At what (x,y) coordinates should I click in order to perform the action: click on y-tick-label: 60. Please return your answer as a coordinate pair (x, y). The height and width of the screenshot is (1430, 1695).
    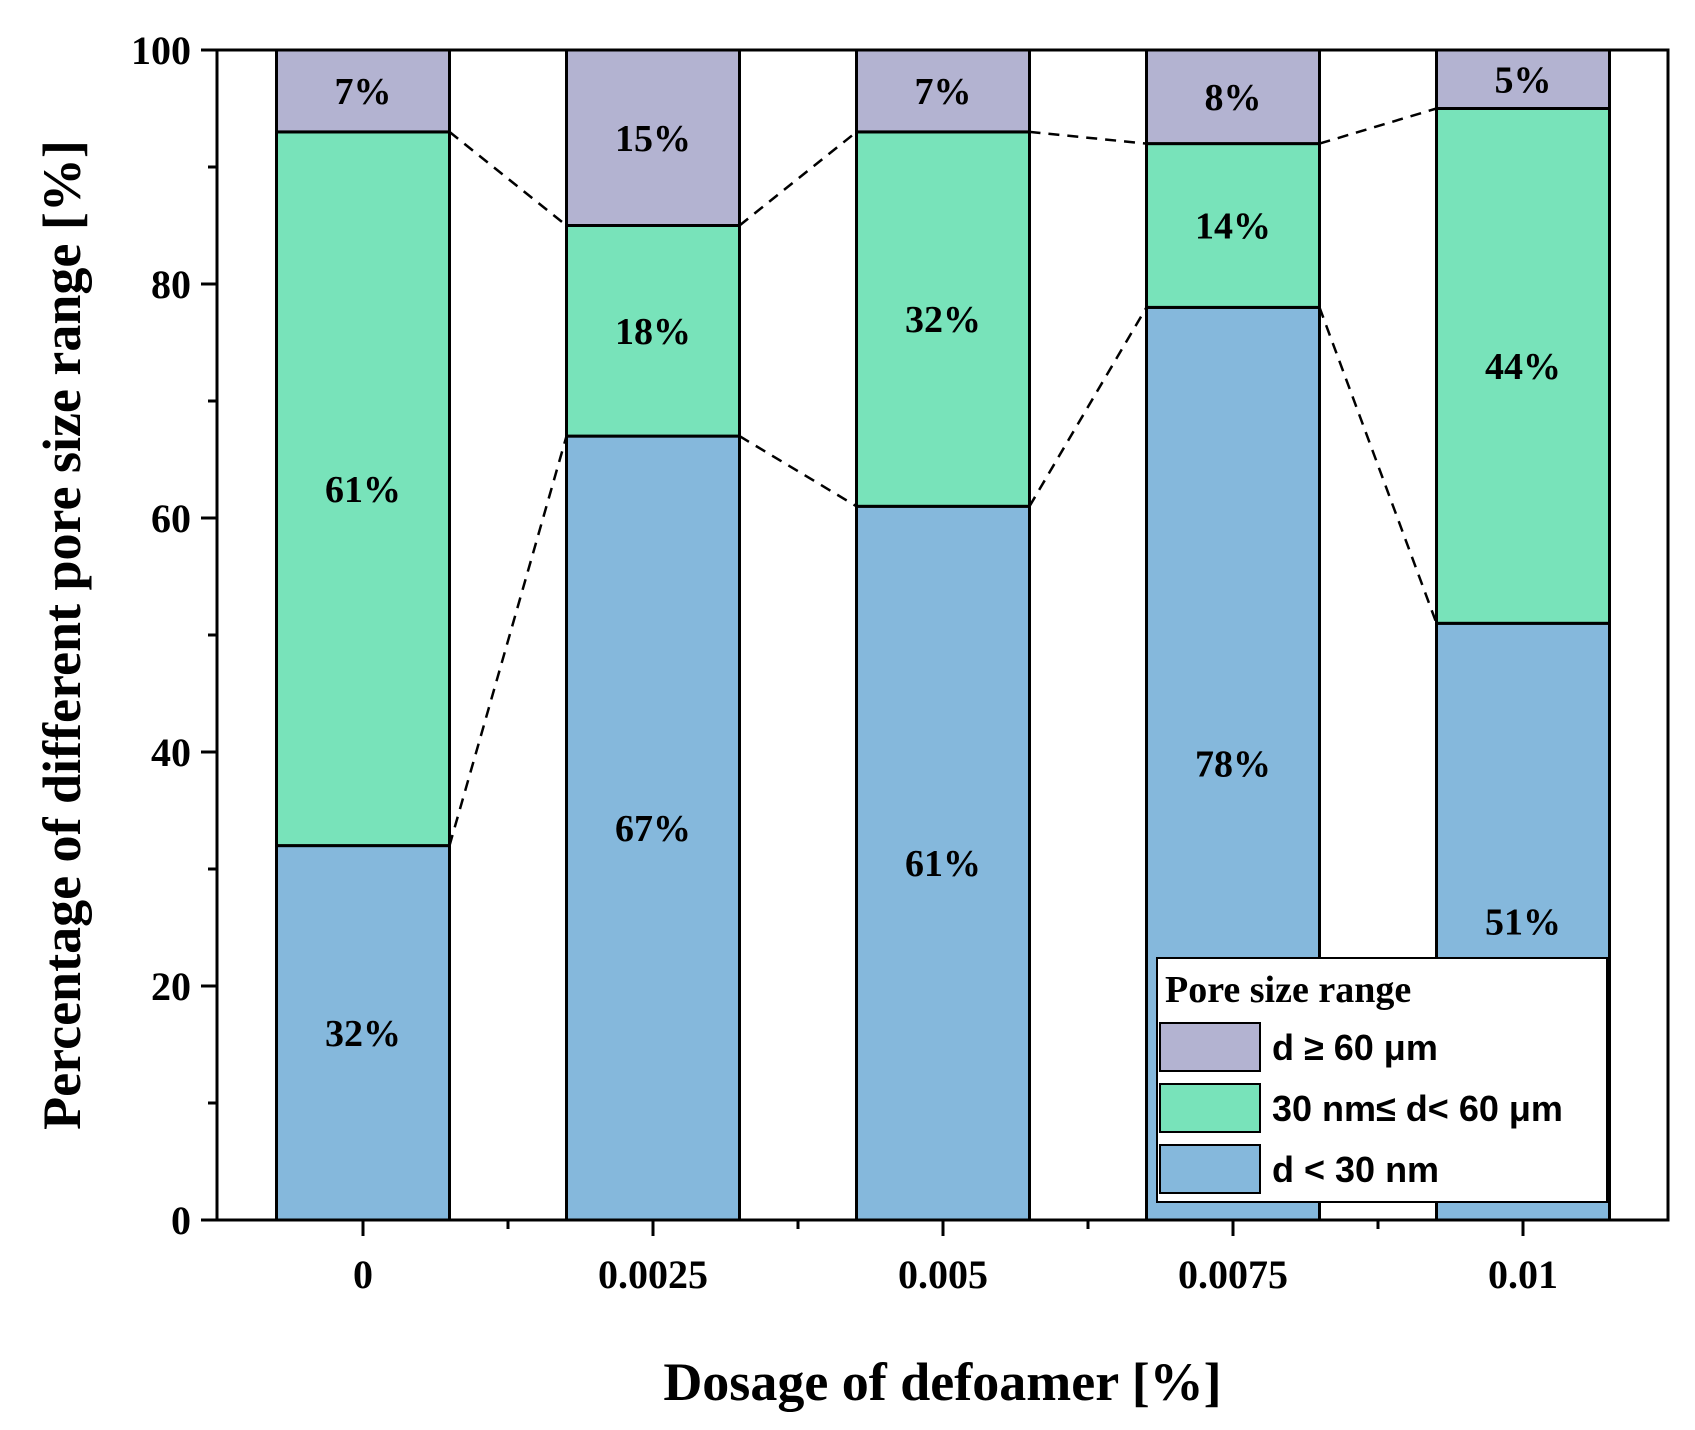
    Looking at the image, I should click on (171, 518).